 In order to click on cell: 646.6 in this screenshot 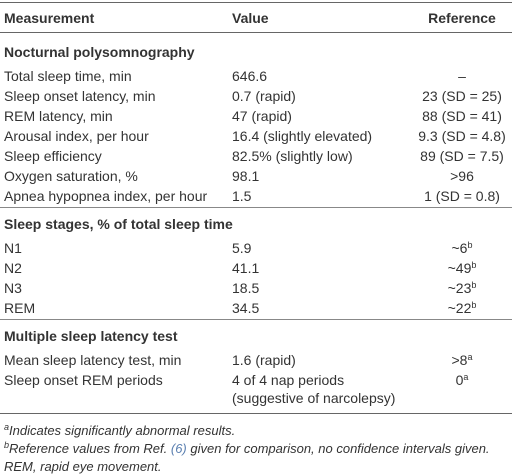, I will do `click(250, 76)`.